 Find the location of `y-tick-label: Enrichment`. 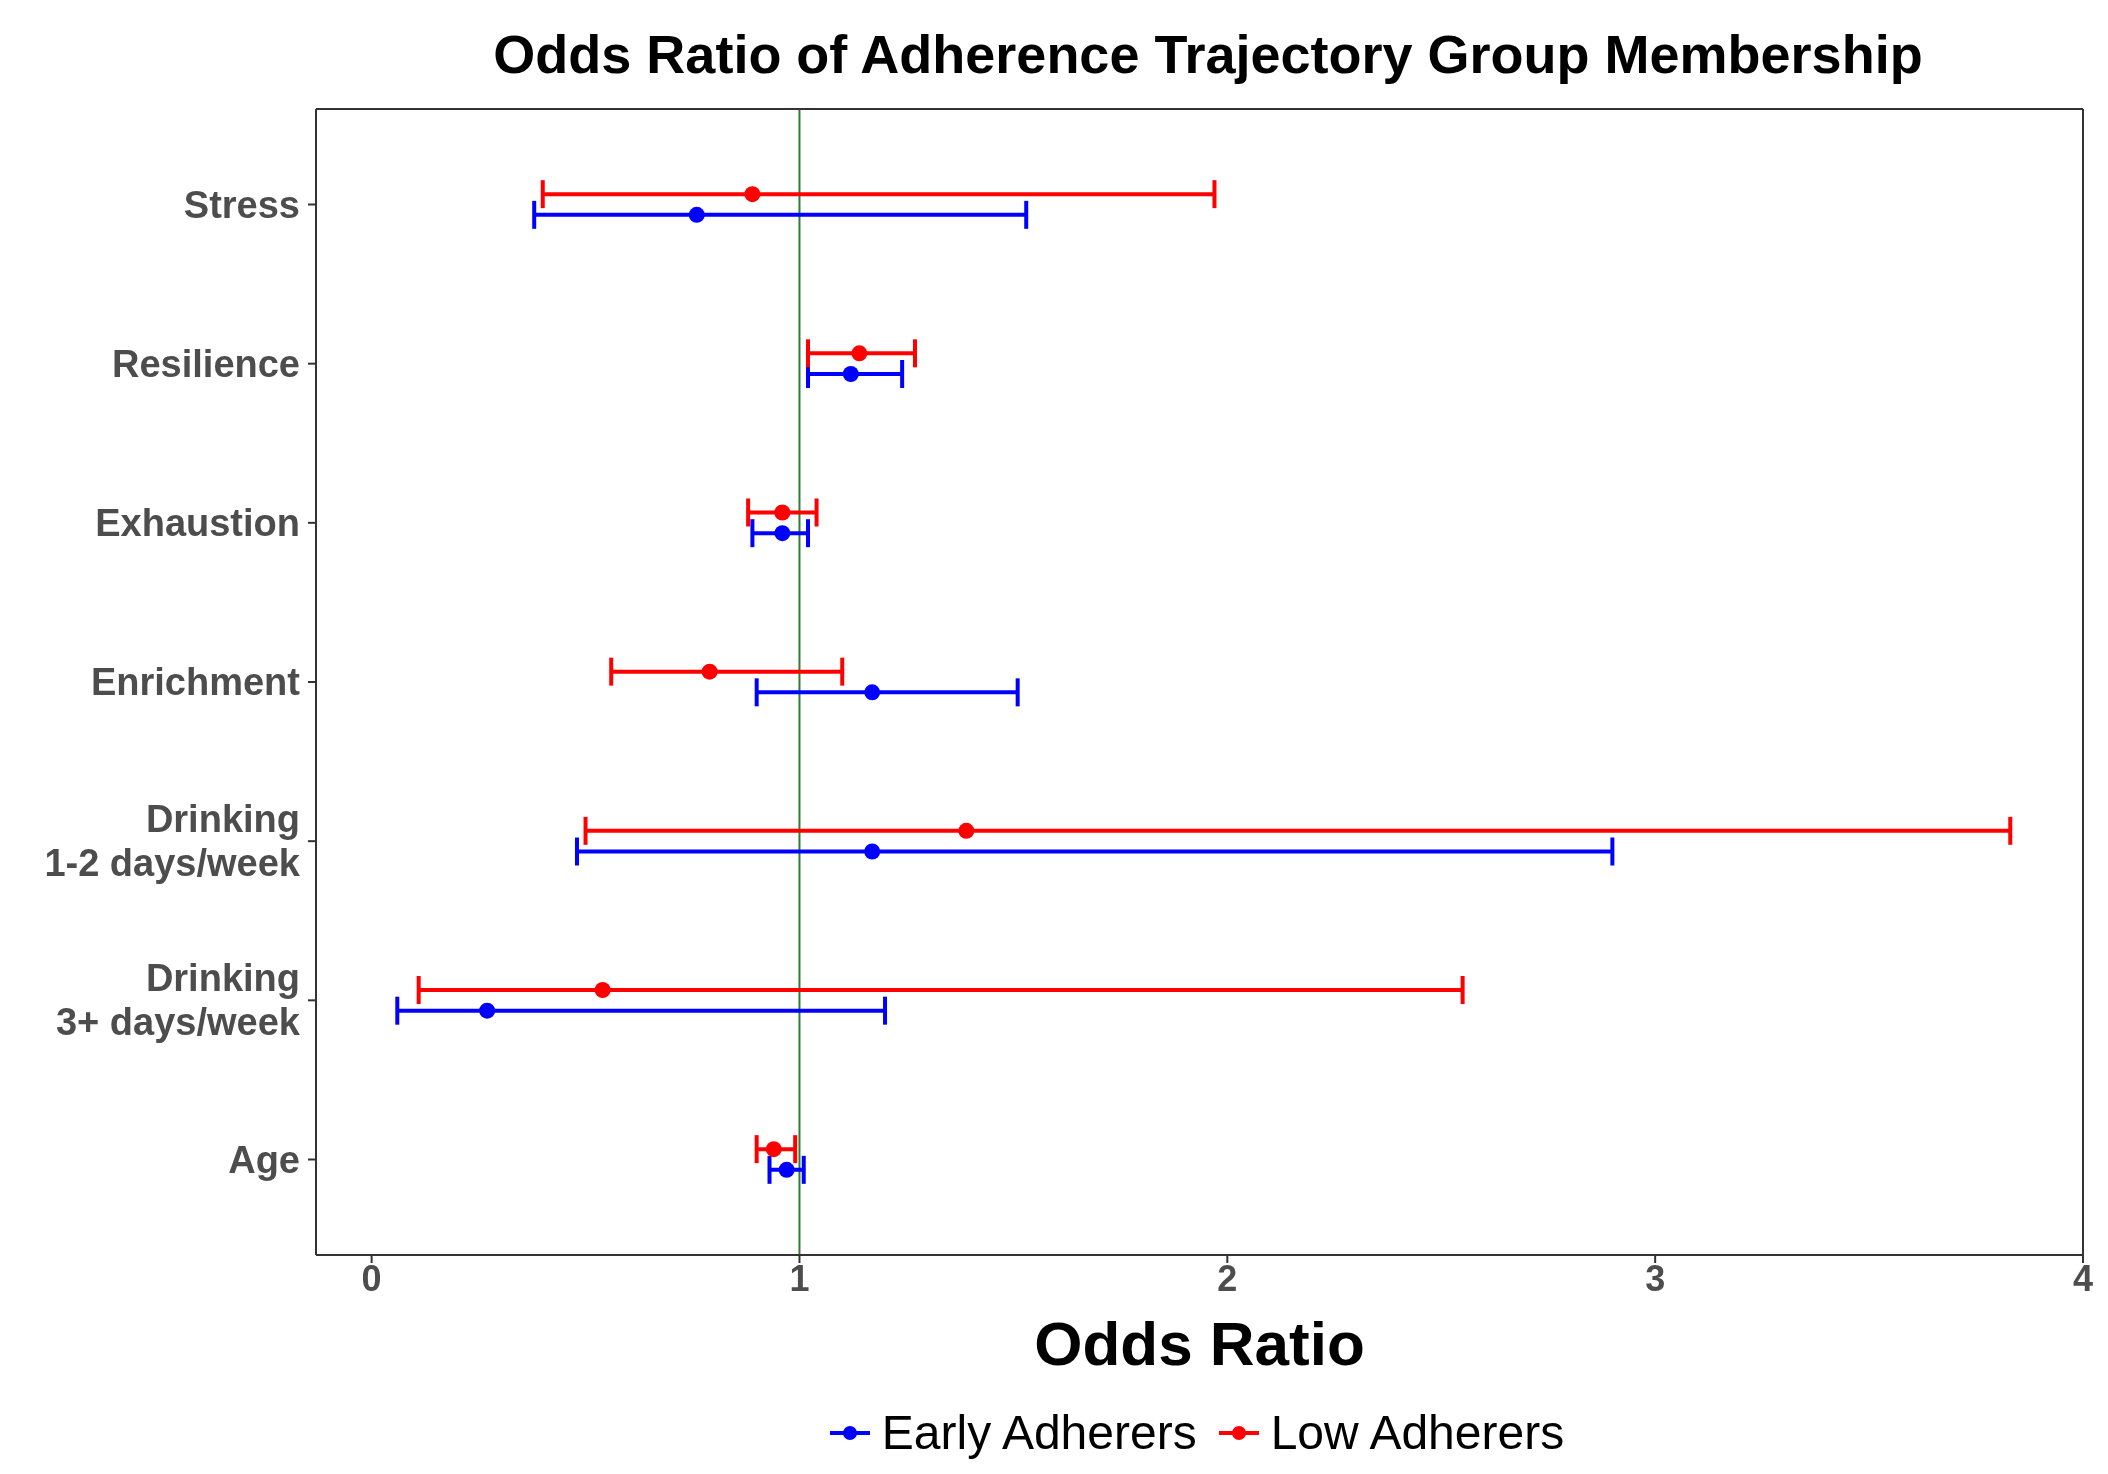

y-tick-label: Enrichment is located at coordinates (195, 682).